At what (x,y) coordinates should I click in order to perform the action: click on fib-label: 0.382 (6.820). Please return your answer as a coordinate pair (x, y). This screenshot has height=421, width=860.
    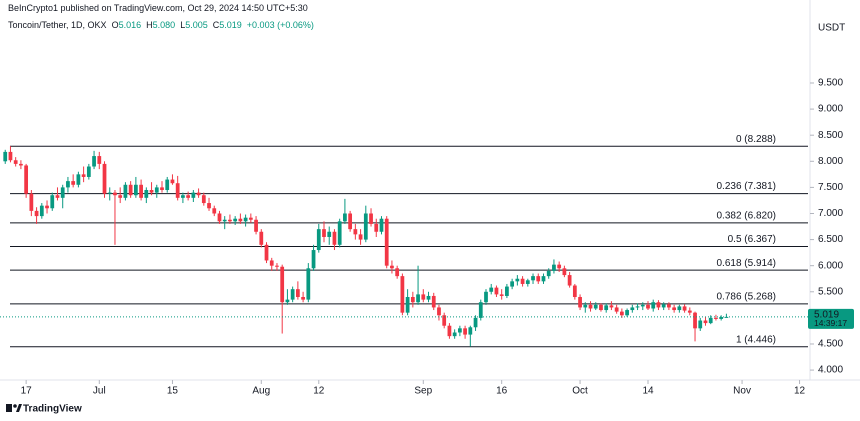
    Looking at the image, I should click on (747, 216).